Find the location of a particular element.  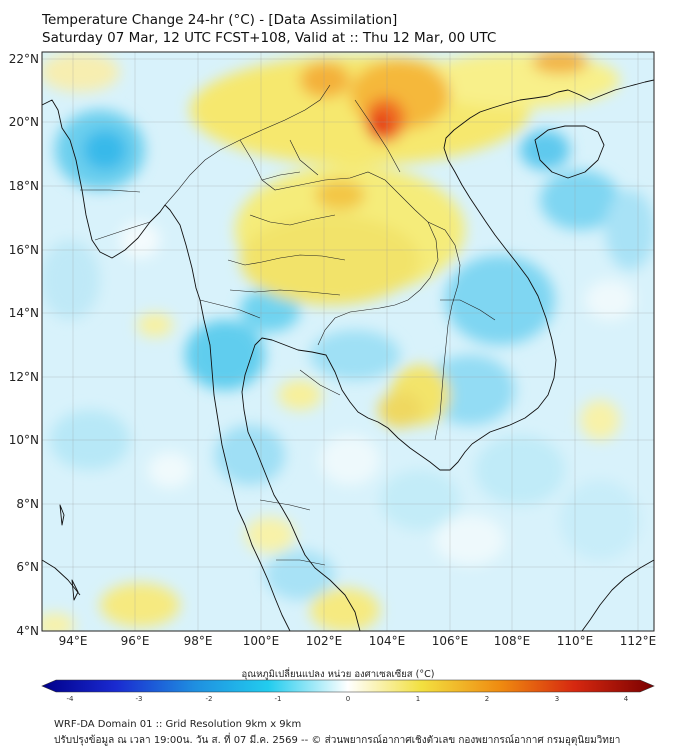

lat-tick: 18°N is located at coordinates (24, 186).